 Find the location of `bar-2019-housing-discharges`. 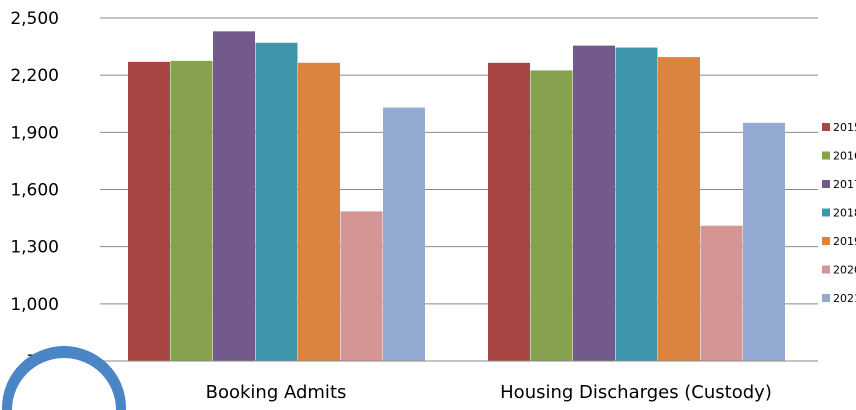

bar-2019-housing-discharges is located at coordinates (679, 209).